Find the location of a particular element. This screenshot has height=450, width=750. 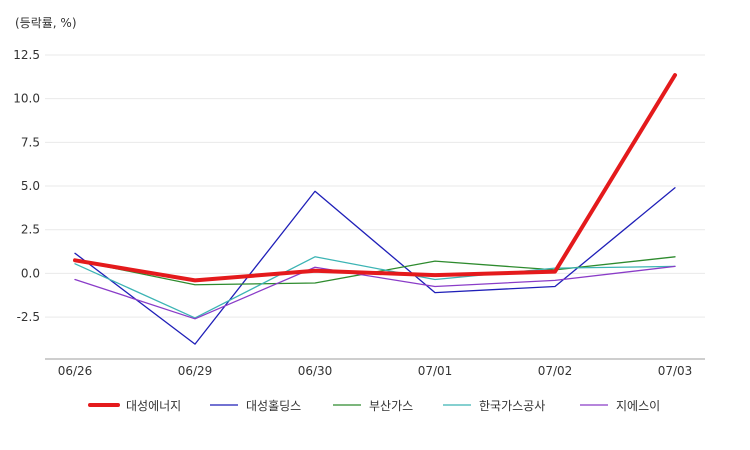

x-tick-label: 07/01 is located at coordinates (435, 371).